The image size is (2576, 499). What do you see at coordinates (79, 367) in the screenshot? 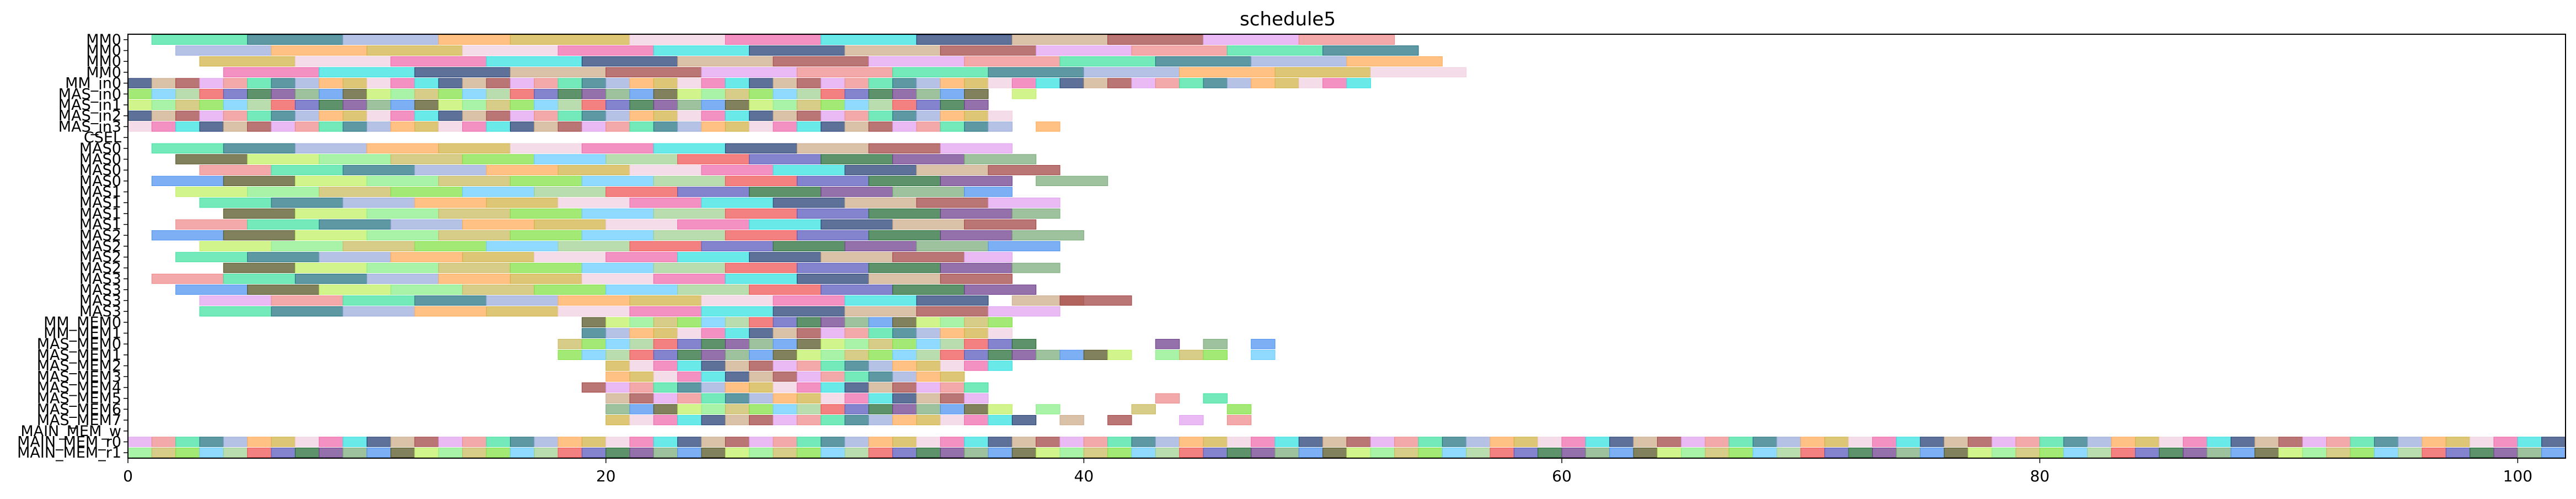
I see `y-tick-label: MAS_MEM2` at bounding box center [79, 367].